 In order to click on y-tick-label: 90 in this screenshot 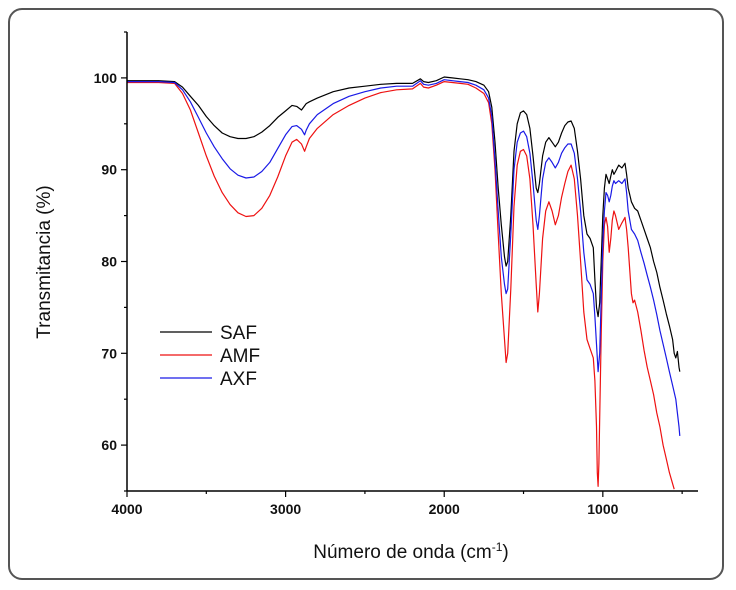, I will do `click(109, 170)`.